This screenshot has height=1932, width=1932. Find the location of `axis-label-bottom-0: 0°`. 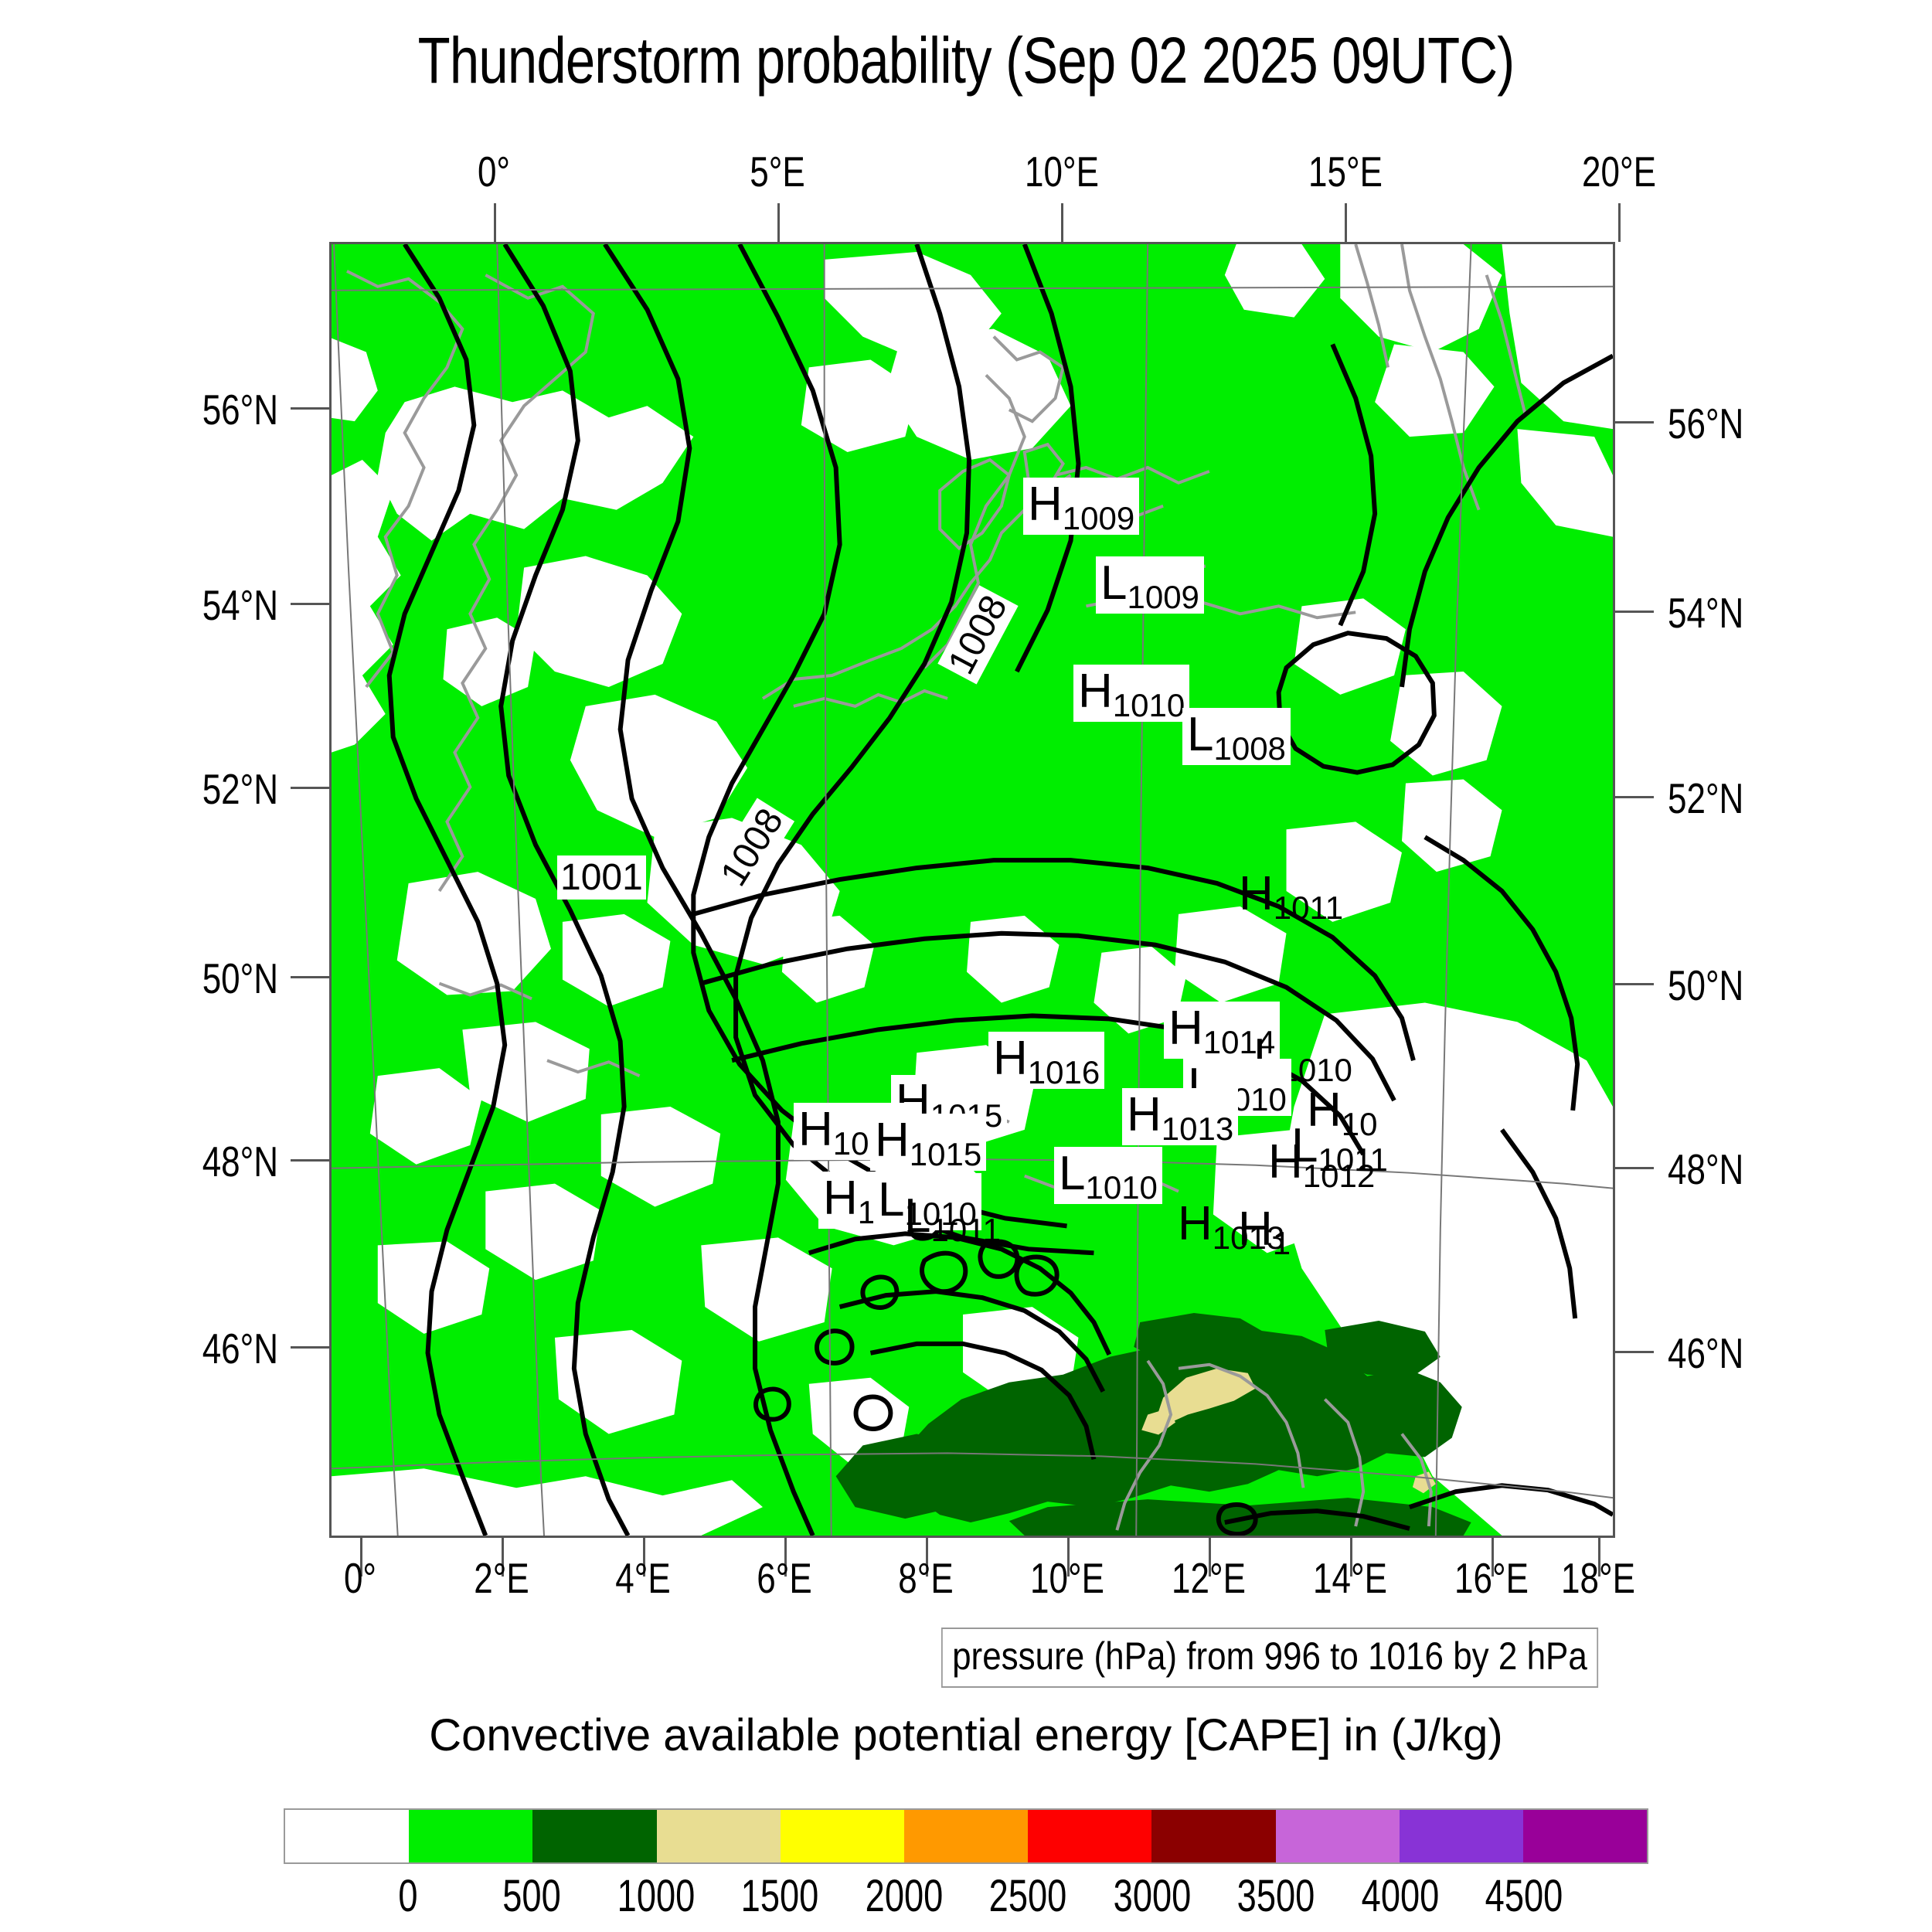

axis-label-bottom-0: 0° is located at coordinates (360, 1578).